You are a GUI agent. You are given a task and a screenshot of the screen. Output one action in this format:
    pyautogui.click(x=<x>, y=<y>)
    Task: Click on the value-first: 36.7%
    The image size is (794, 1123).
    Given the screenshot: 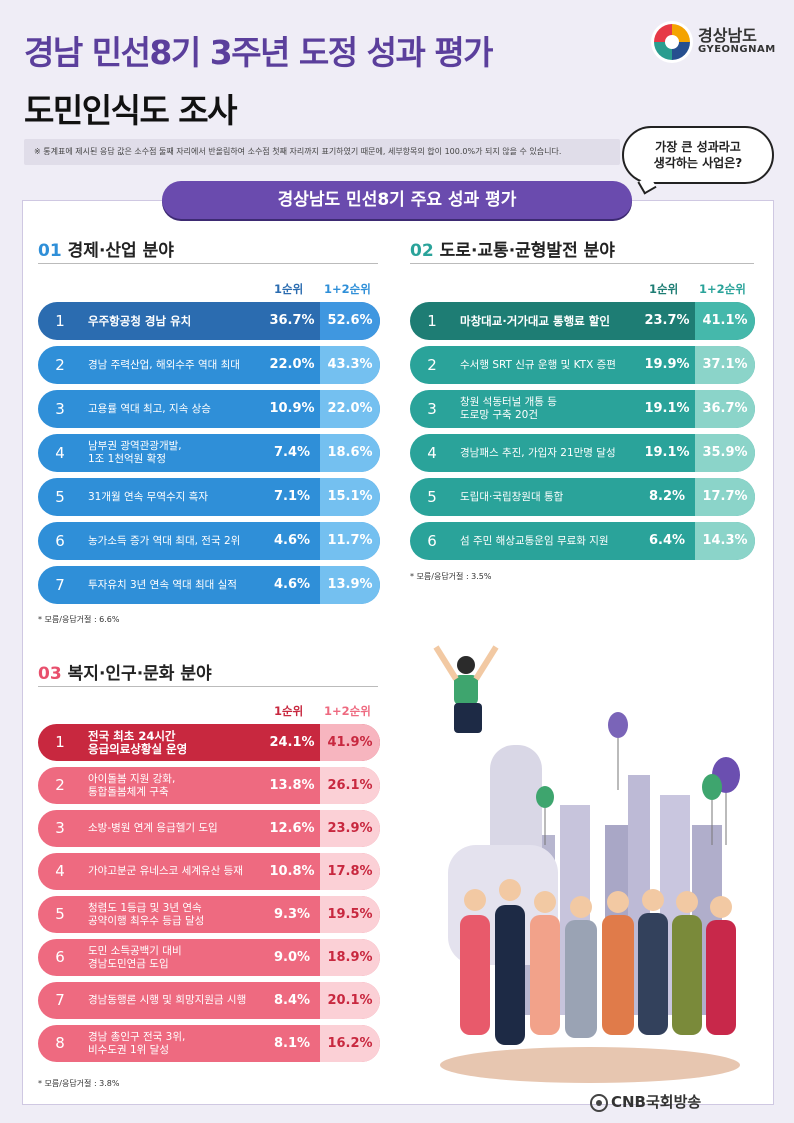 What is the action you would take?
    pyautogui.click(x=292, y=320)
    